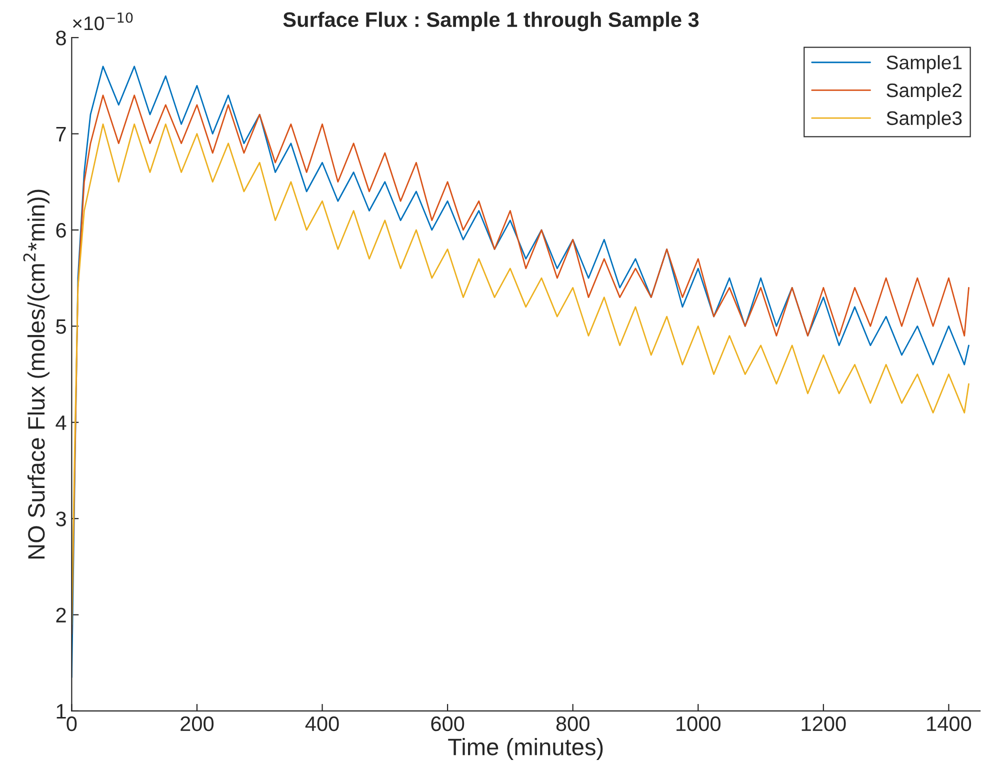 The height and width of the screenshot is (783, 982). What do you see at coordinates (525, 749) in the screenshot?
I see `x-axis-title: Time (minutes)` at bounding box center [525, 749].